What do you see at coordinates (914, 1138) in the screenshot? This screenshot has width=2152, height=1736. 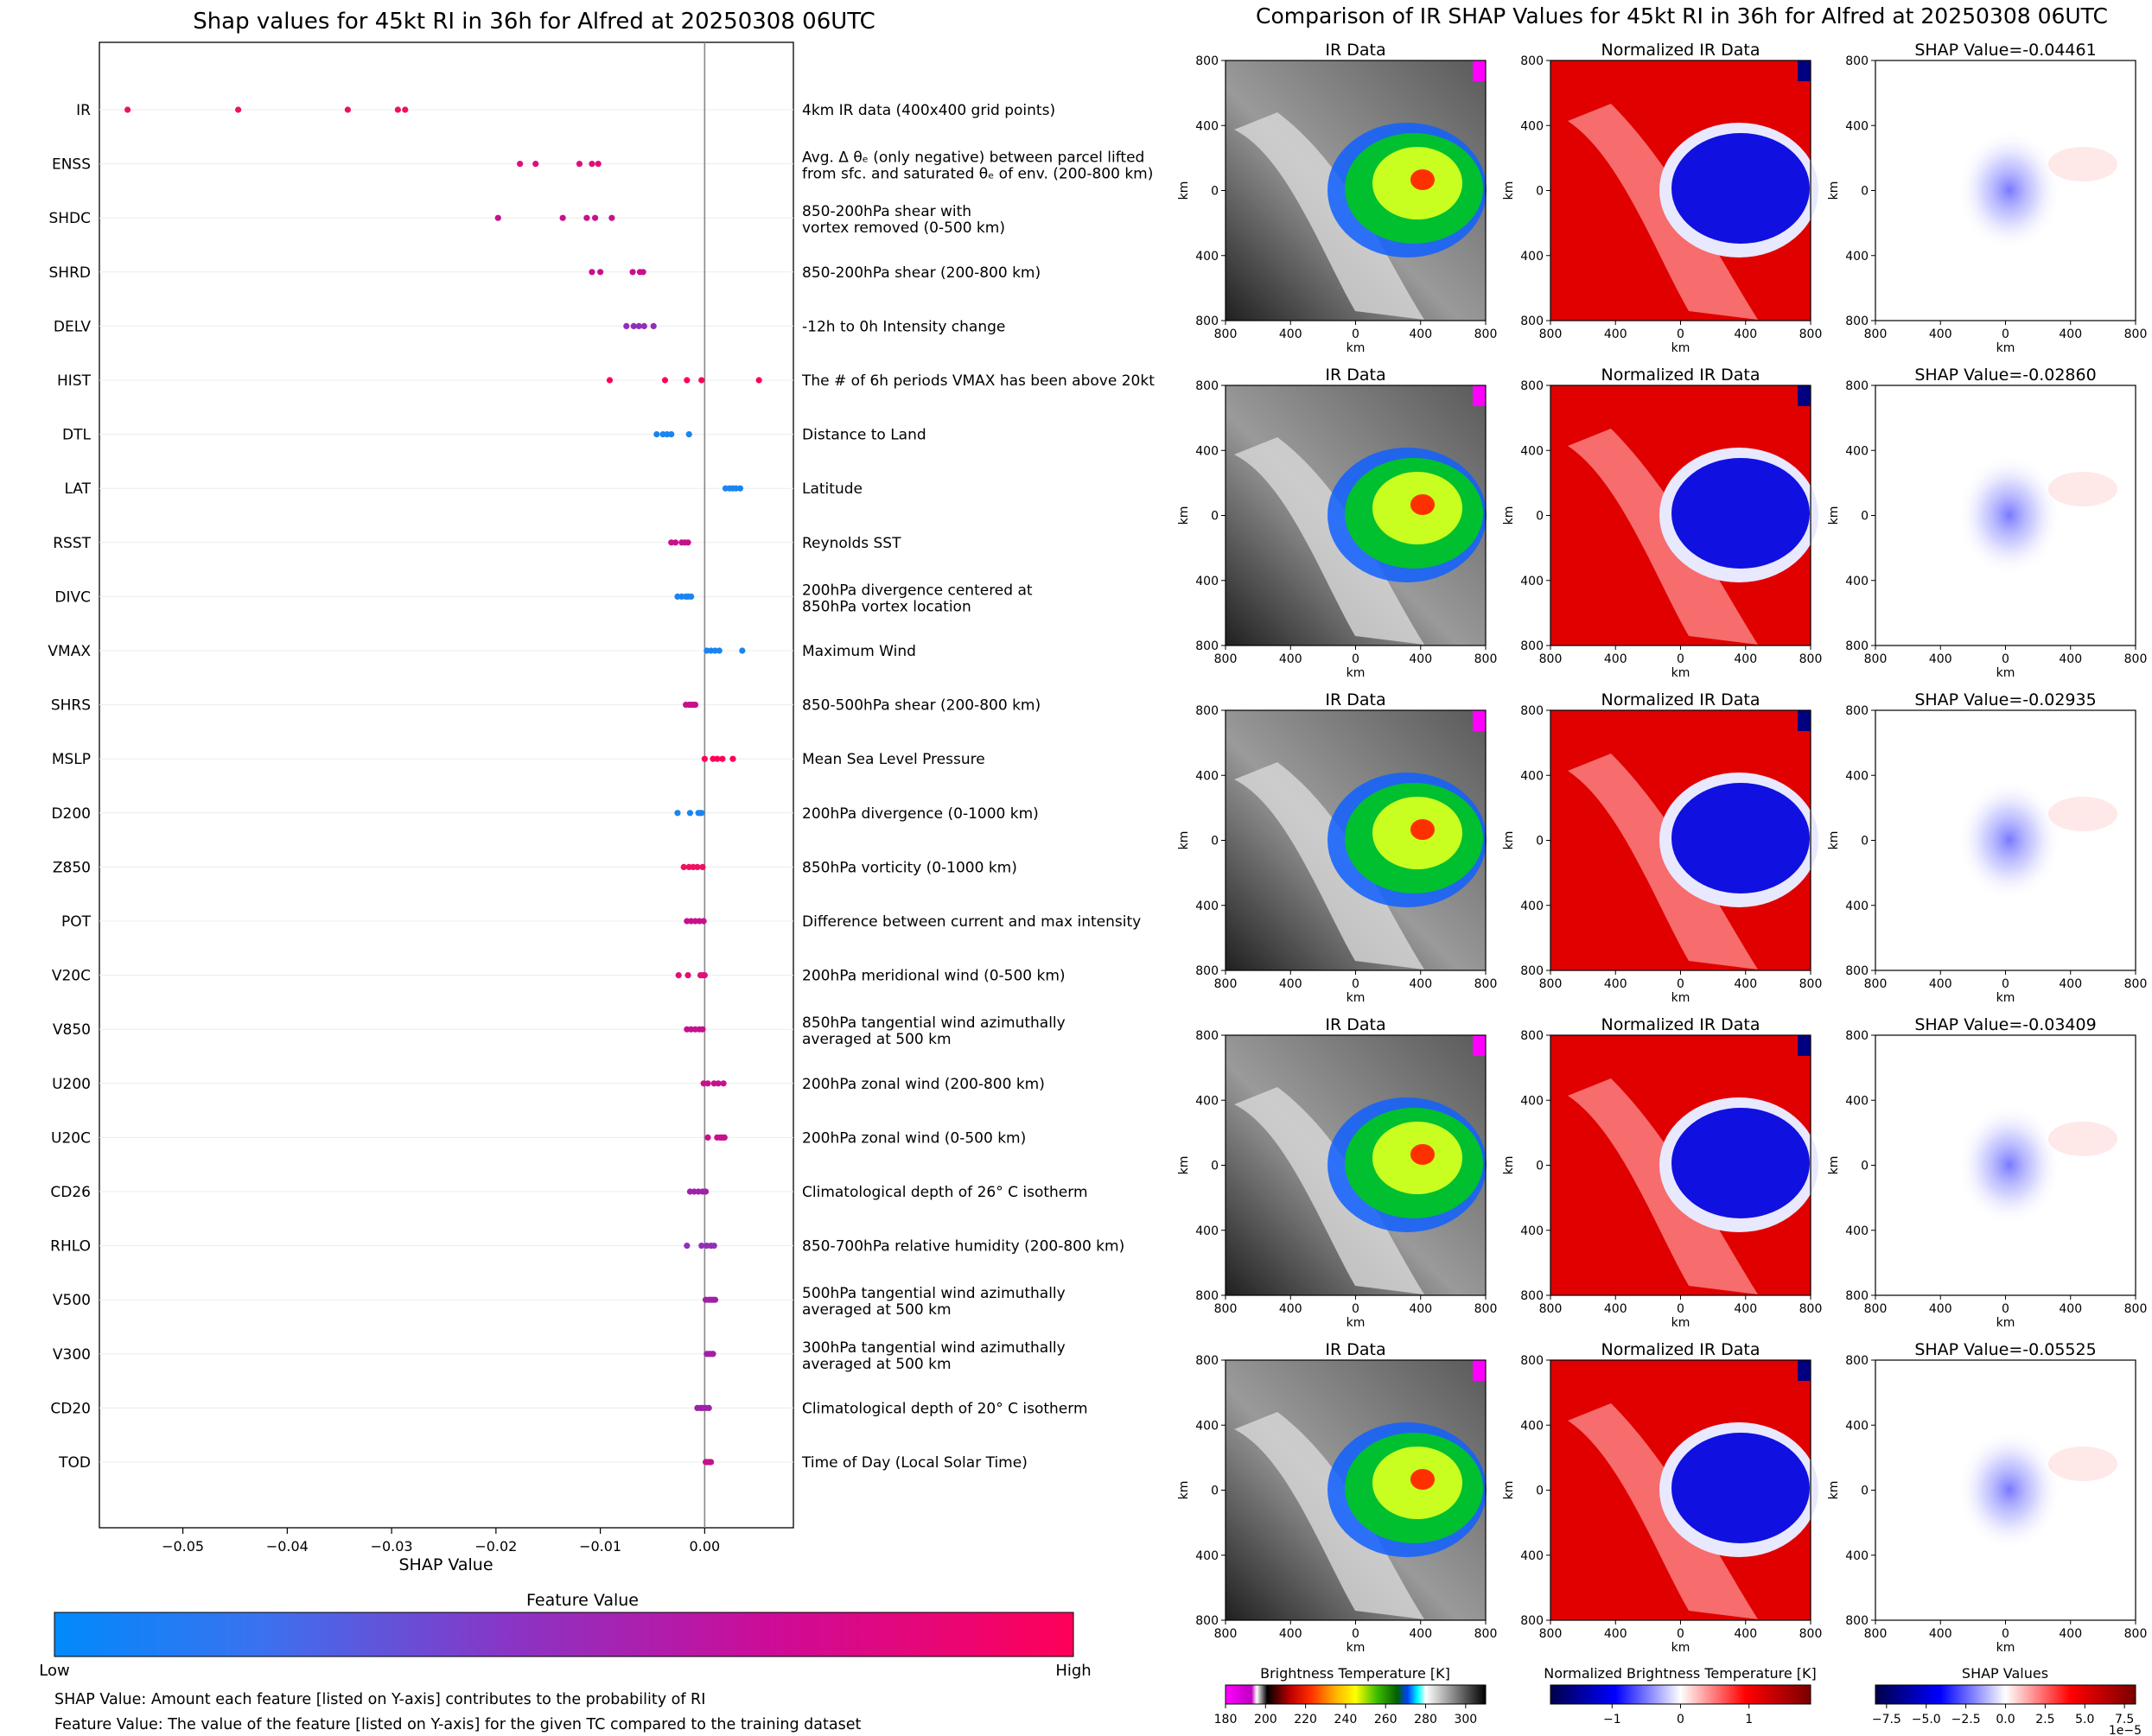 I see `feature-description: 200hPa zonal wind (0-500 km)` at bounding box center [914, 1138].